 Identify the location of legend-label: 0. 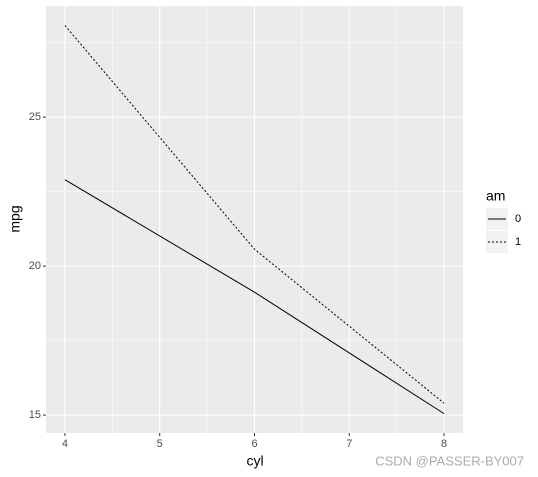
(518, 219).